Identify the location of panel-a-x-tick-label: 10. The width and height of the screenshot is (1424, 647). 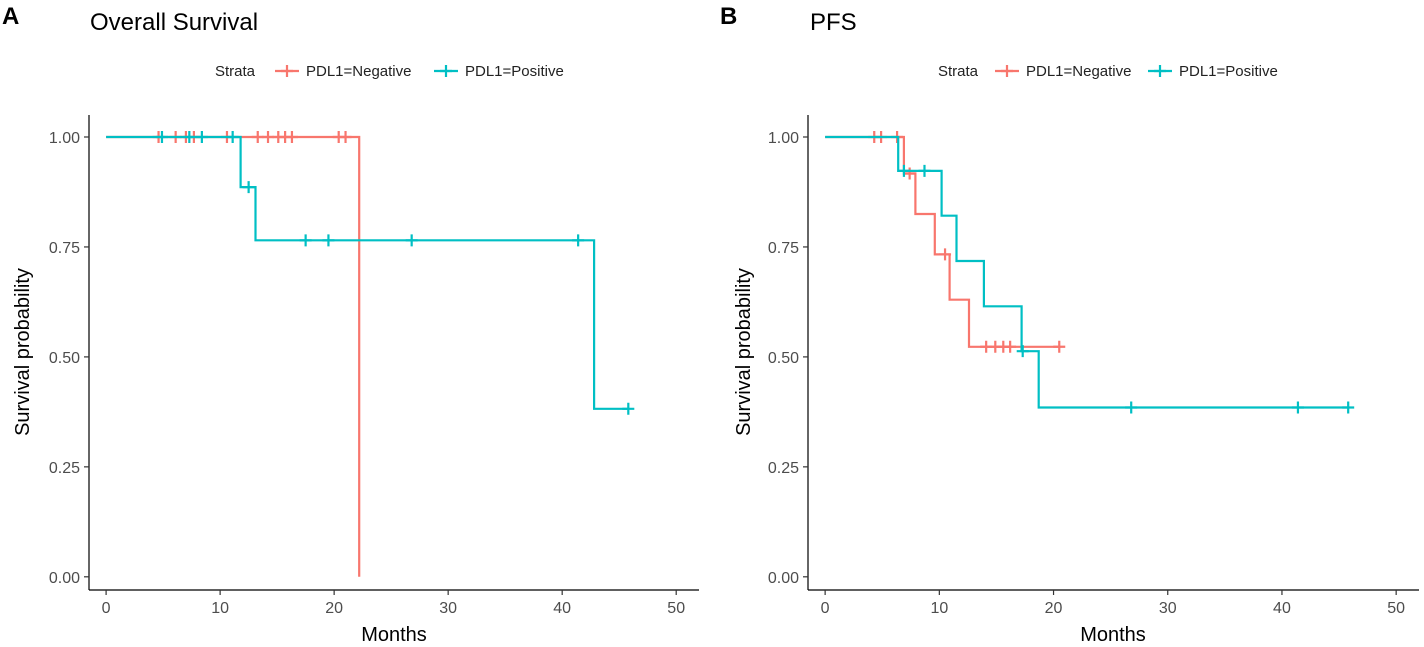
(220, 608).